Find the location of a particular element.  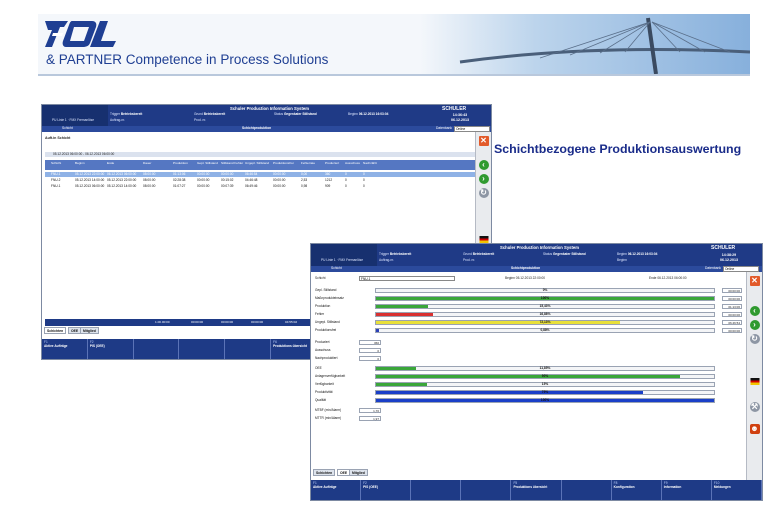

function-key-label: Produktions übersicht is located at coordinates (290, 346).